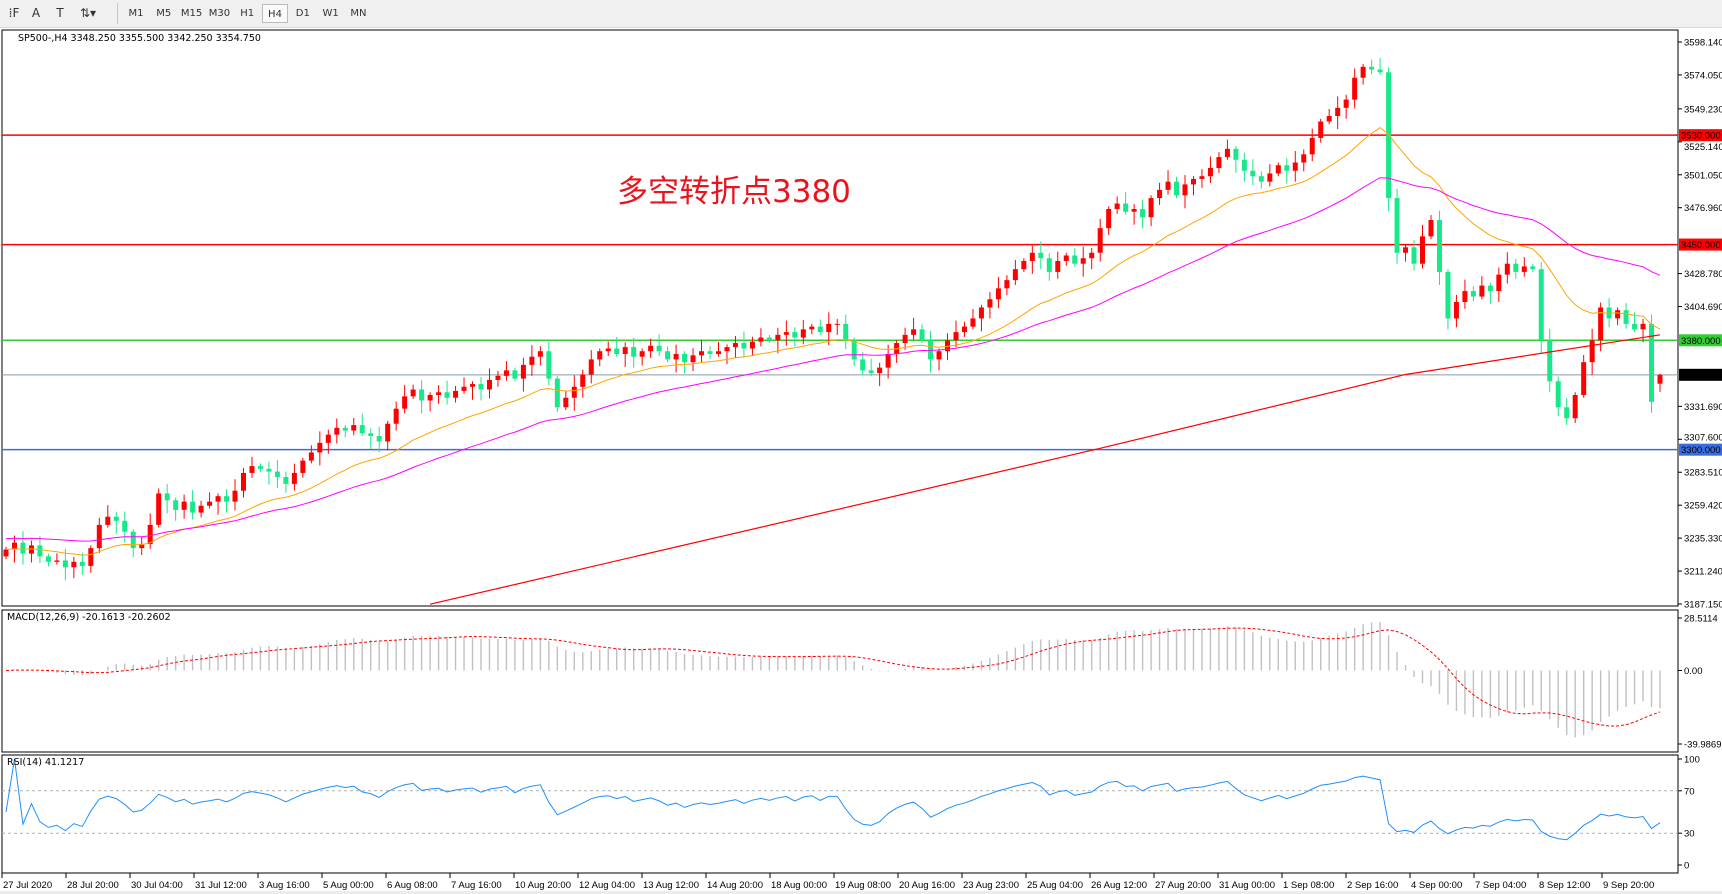  I want to click on time-axis-label: 7 Aug 16:00, so click(476, 885).